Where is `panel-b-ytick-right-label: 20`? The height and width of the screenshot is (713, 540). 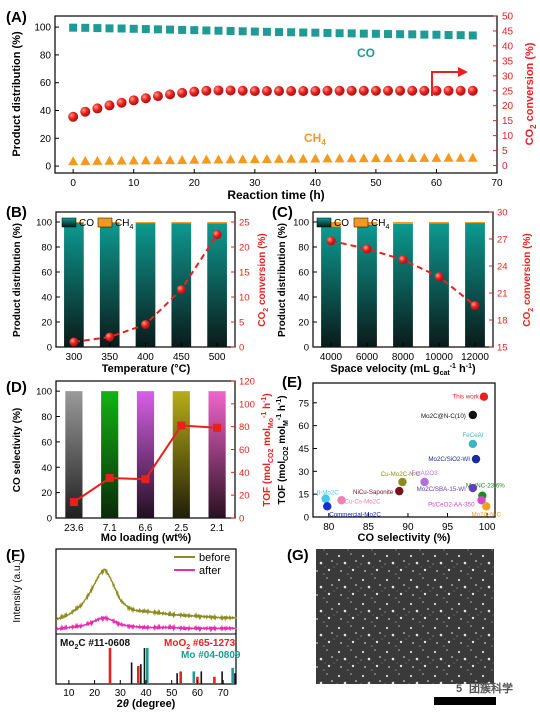 panel-b-ytick-right-label: 20 is located at coordinates (244, 248).